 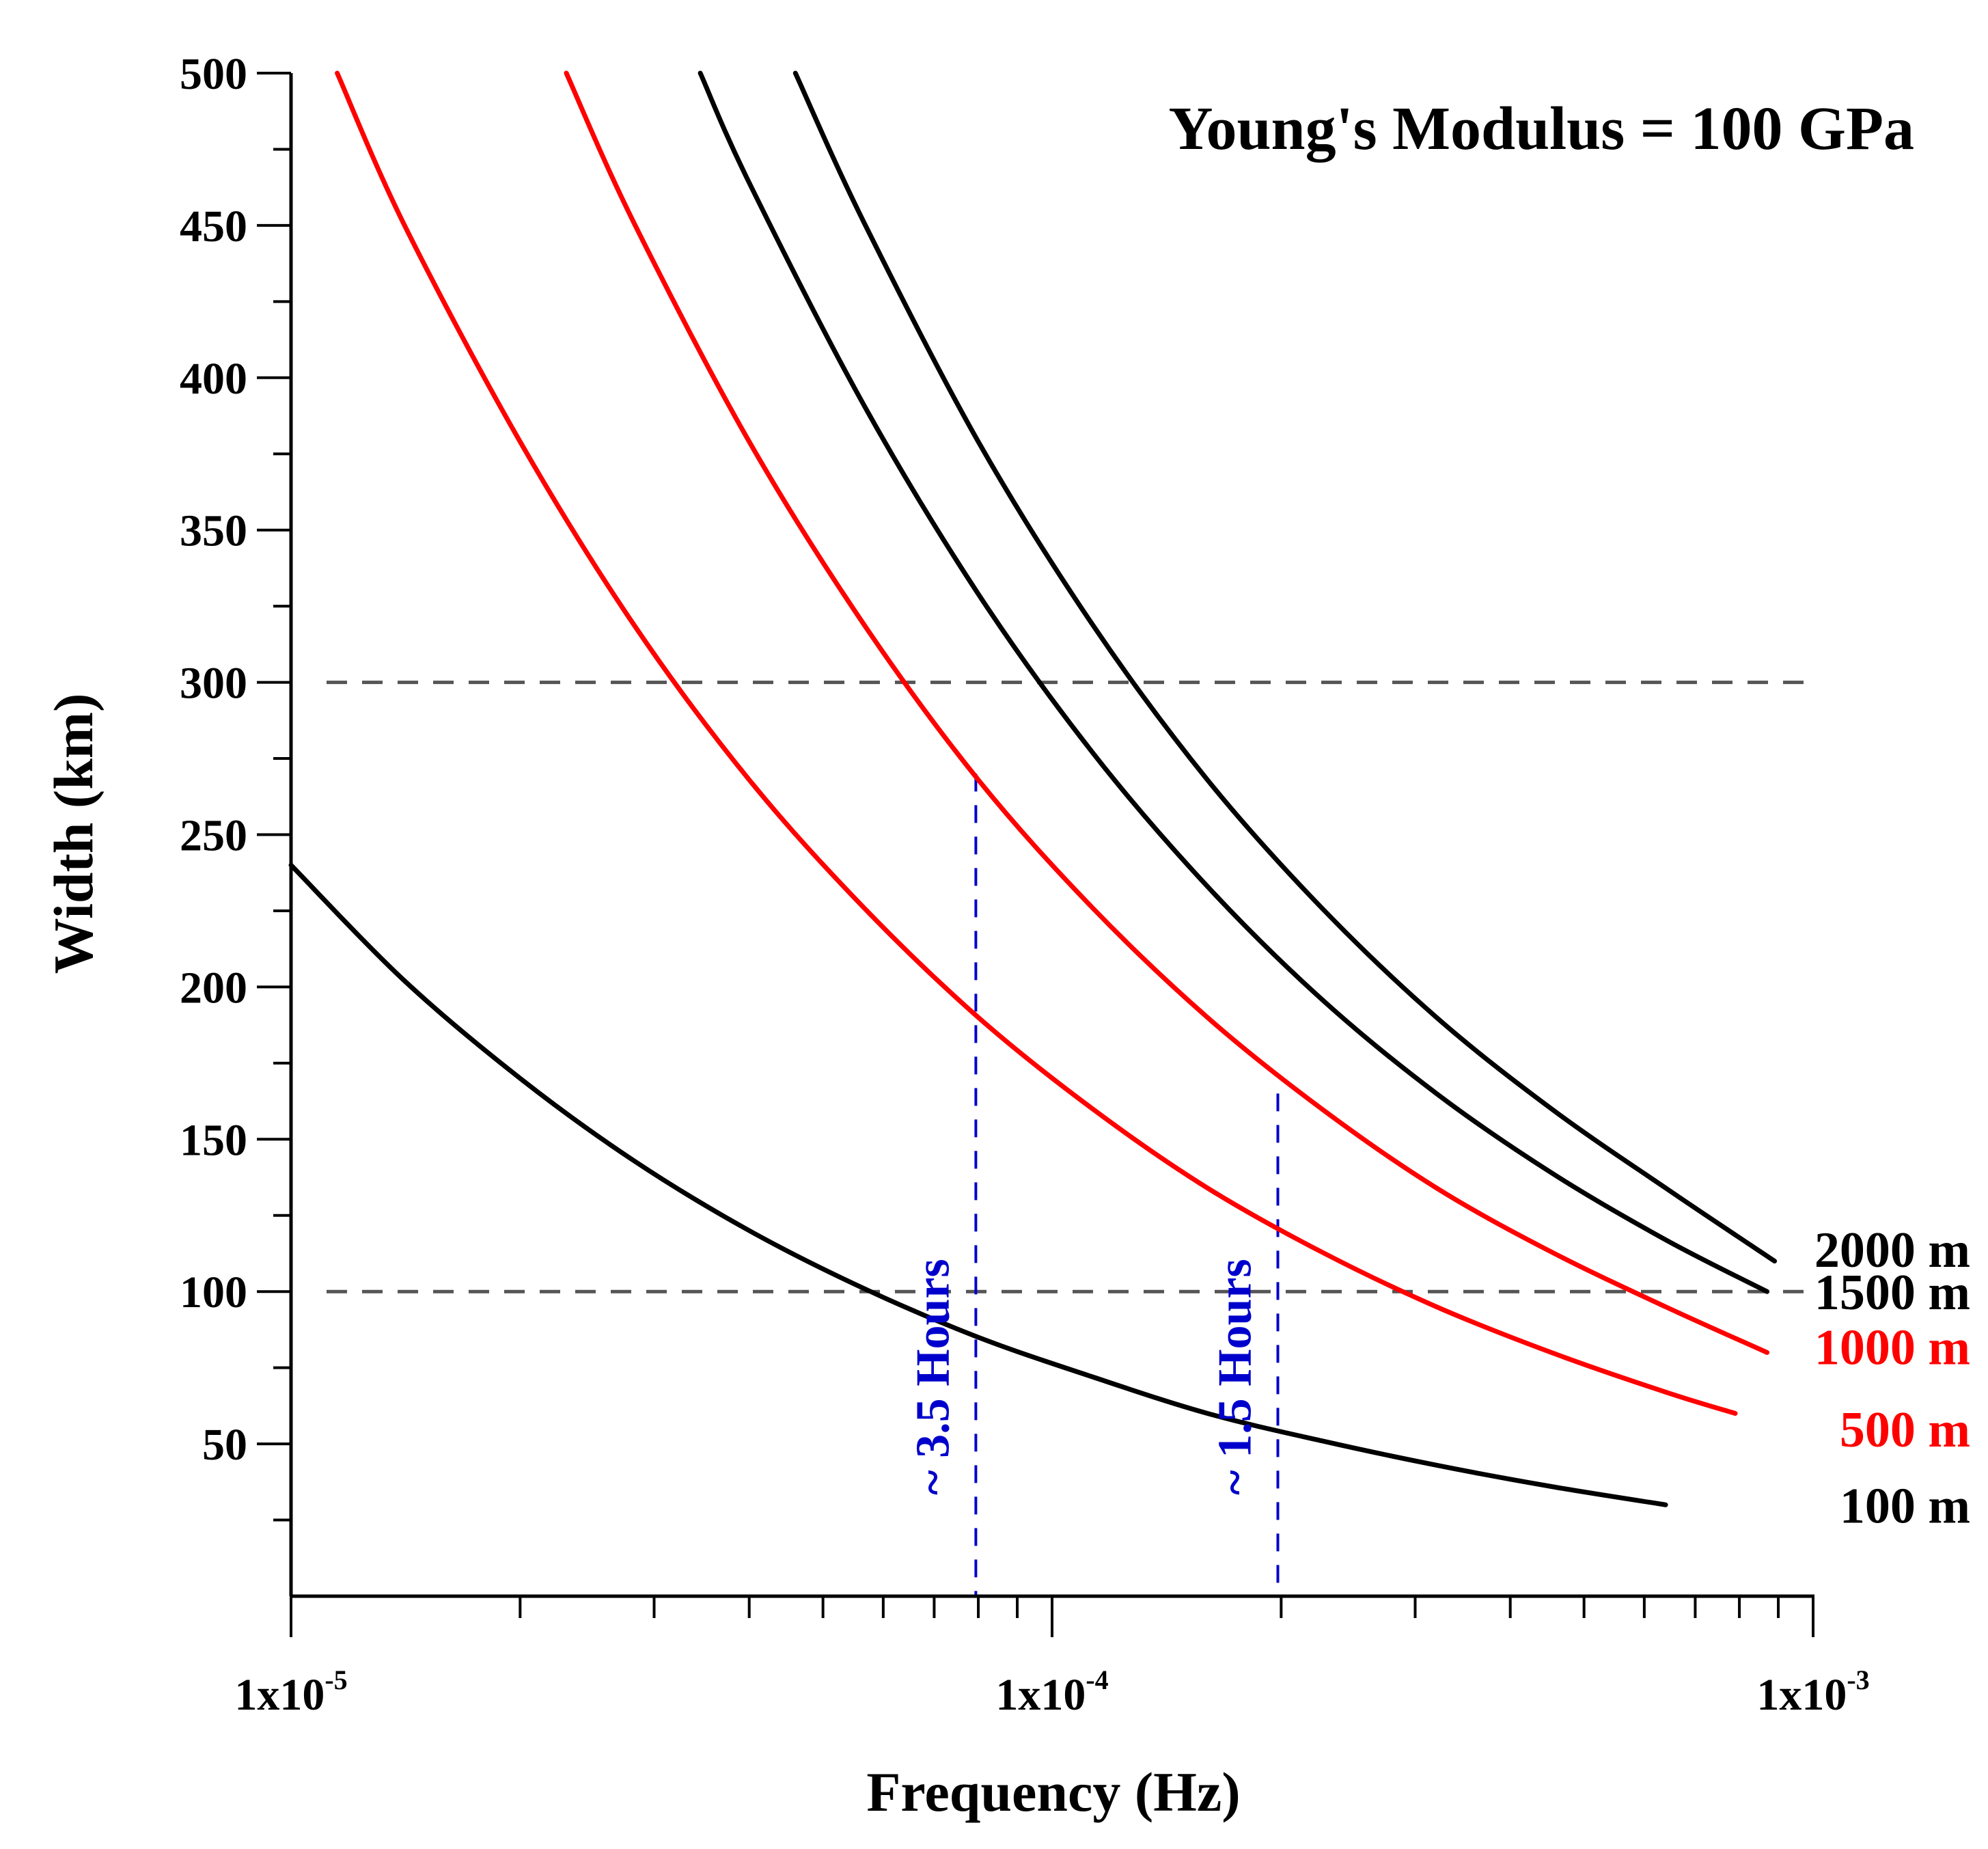 I want to click on y-tick-label: 500, so click(x=213, y=74).